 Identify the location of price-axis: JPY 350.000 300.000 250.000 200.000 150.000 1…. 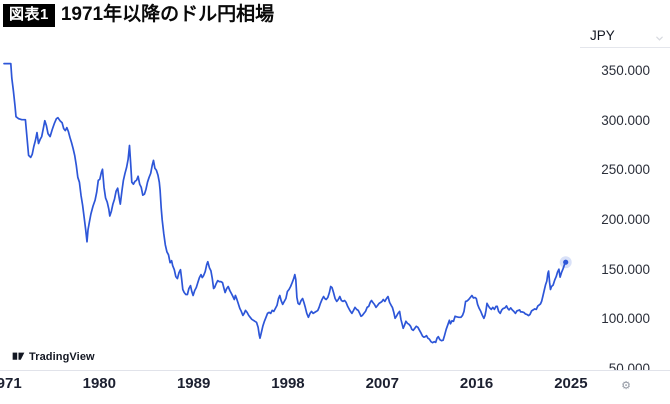
(625, 185).